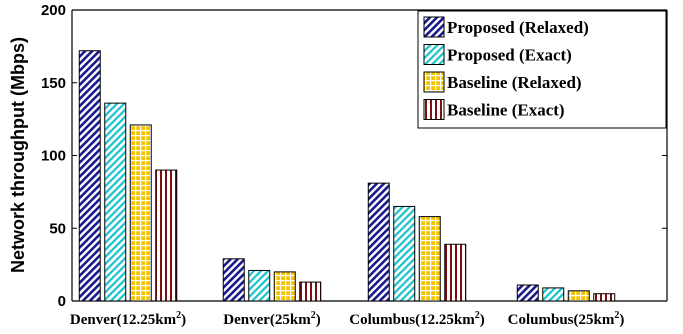 The width and height of the screenshot is (683, 334). What do you see at coordinates (53, 156) in the screenshot?
I see `y-tick-label: 100` at bounding box center [53, 156].